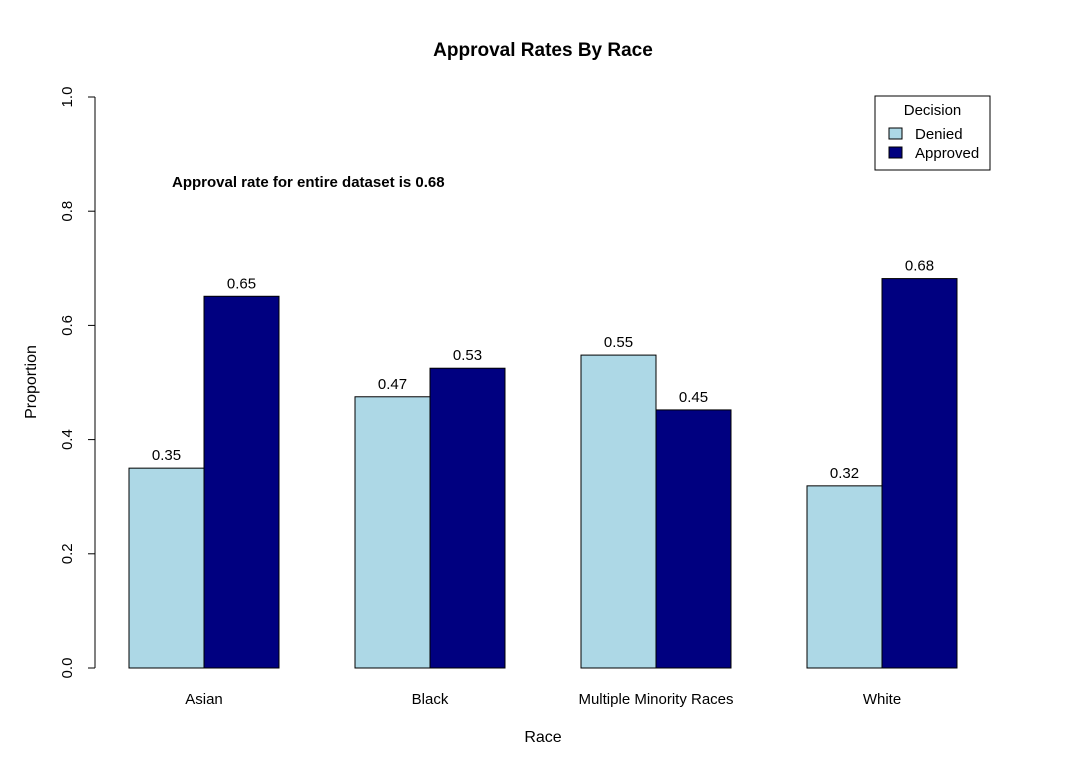 Image resolution: width=1087 pixels, height=765 pixels. What do you see at coordinates (933, 110) in the screenshot?
I see `legend-title: Decision` at bounding box center [933, 110].